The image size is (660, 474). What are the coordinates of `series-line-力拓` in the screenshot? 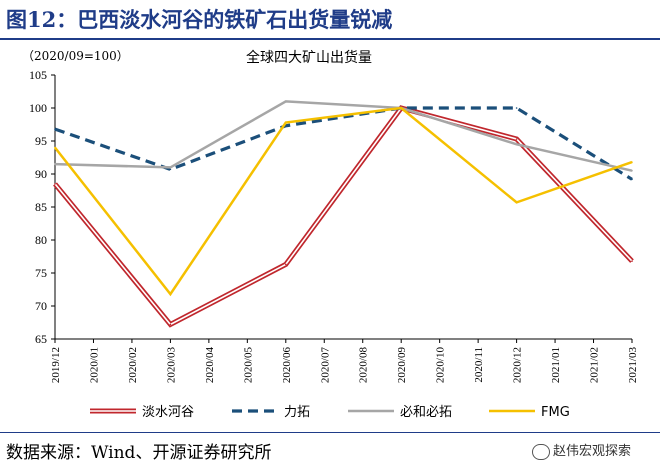 It's located at (343, 143).